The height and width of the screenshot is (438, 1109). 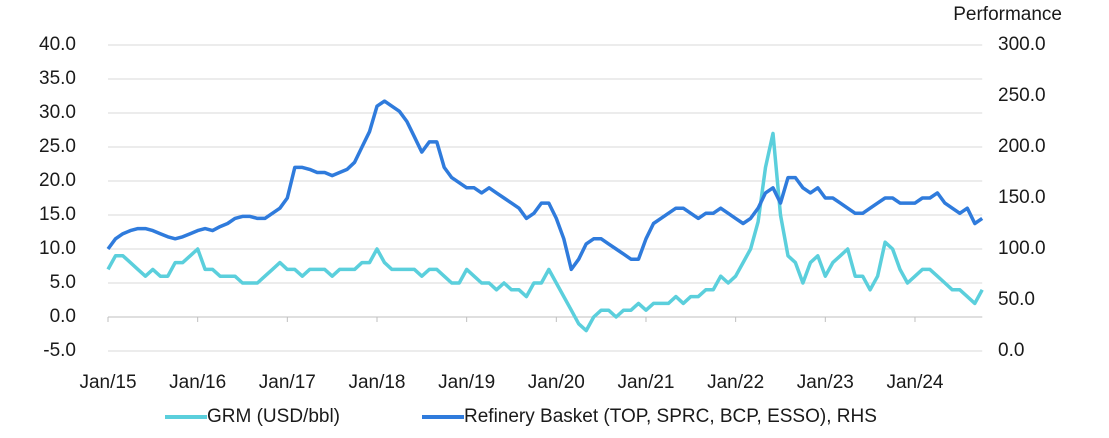 What do you see at coordinates (914, 382) in the screenshot?
I see `x-tick-label: Jan/24` at bounding box center [914, 382].